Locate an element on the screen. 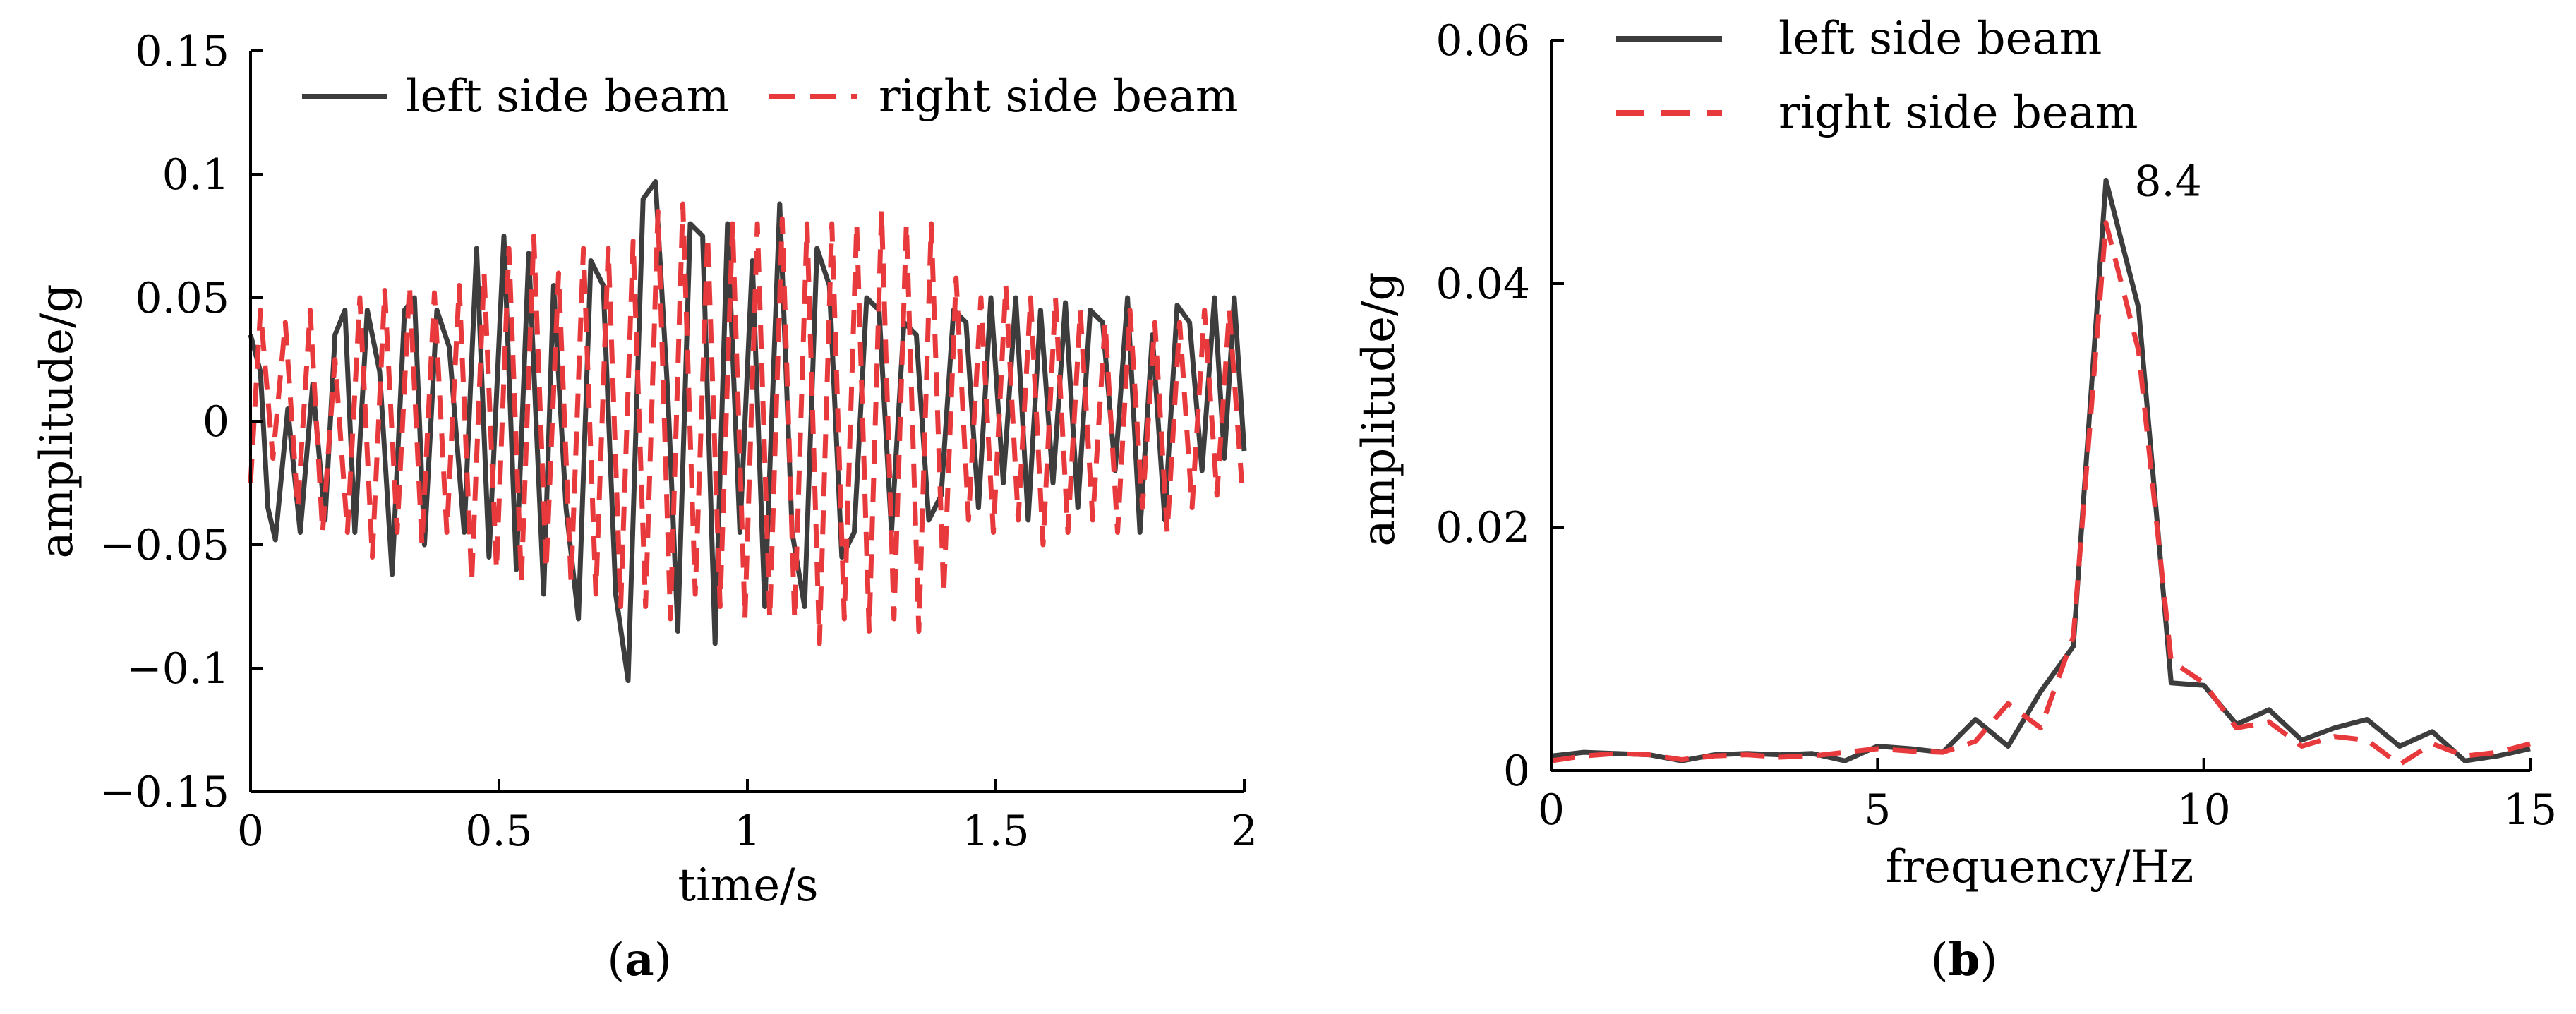 The height and width of the screenshot is (1014, 2576). chart-a-y-tick-label: −0.15 is located at coordinates (164, 793).